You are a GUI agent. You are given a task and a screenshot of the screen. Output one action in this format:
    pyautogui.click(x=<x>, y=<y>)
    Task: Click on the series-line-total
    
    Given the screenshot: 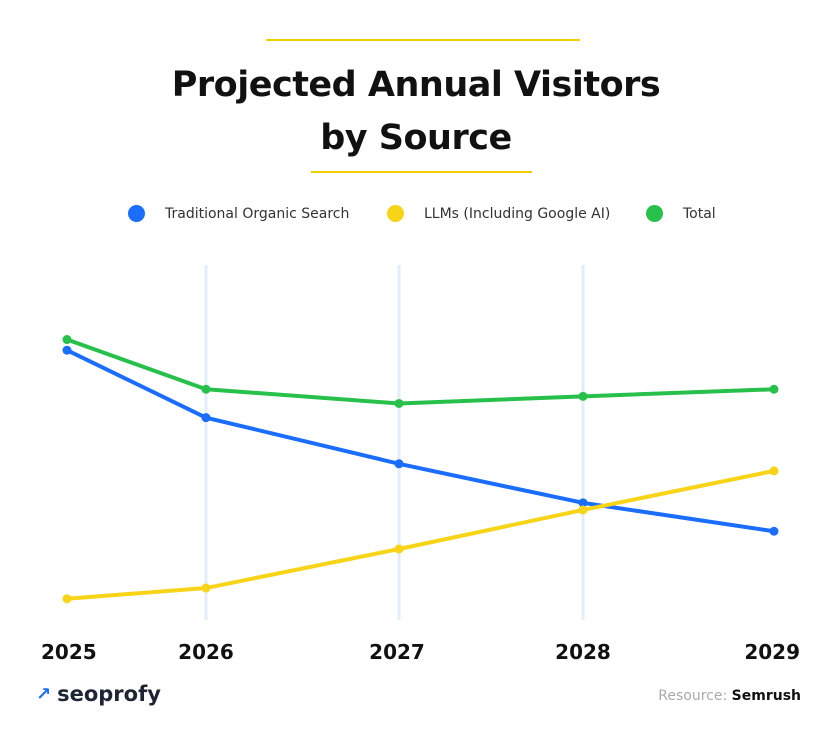 What is the action you would take?
    pyautogui.click(x=420, y=371)
    